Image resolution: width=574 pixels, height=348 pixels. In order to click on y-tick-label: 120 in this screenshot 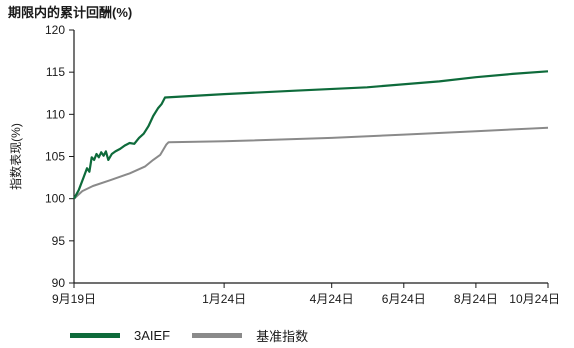, I will do `click(55, 30)`.